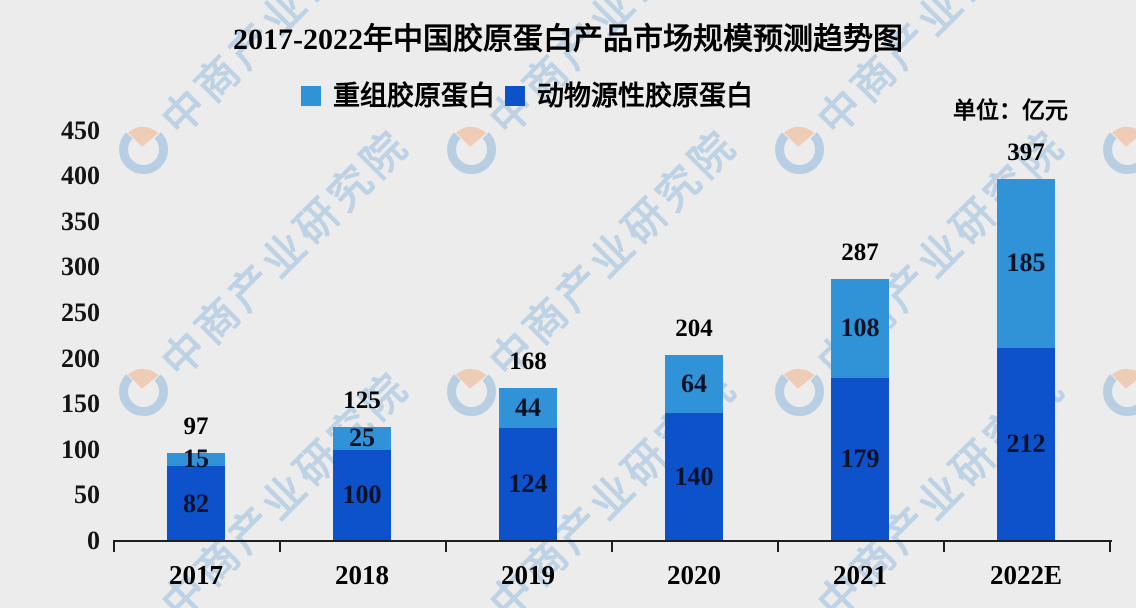  I want to click on segment-value-label: 124, so click(528, 484).